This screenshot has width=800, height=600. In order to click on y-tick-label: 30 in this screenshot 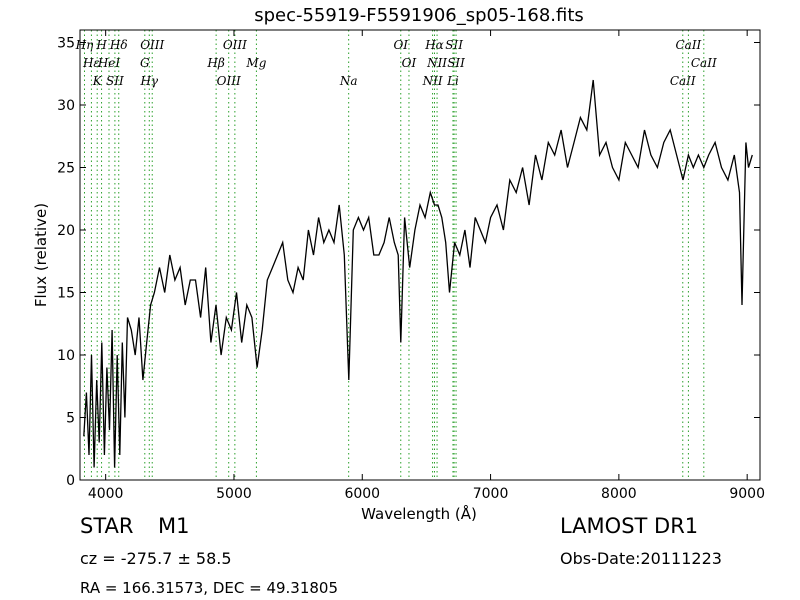, I will do `click(66, 106)`.